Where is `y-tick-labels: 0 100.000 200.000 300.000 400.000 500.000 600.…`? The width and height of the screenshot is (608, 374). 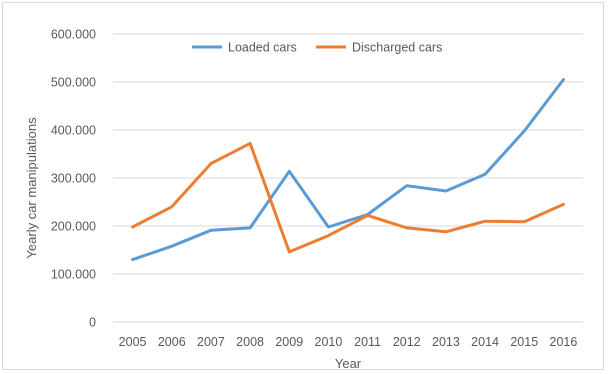
y-tick-labels: 0 100.000 200.000 300.000 400.000 500.000 600.… is located at coordinates (73, 179).